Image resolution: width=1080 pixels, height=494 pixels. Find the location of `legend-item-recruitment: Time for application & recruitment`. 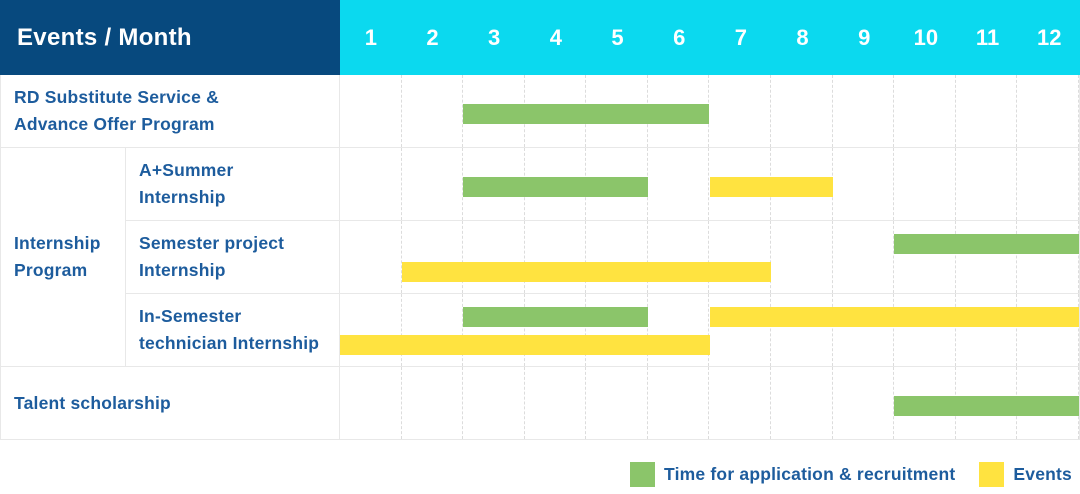

legend-item-recruitment: Time for application & recruitment is located at coordinates (792, 474).